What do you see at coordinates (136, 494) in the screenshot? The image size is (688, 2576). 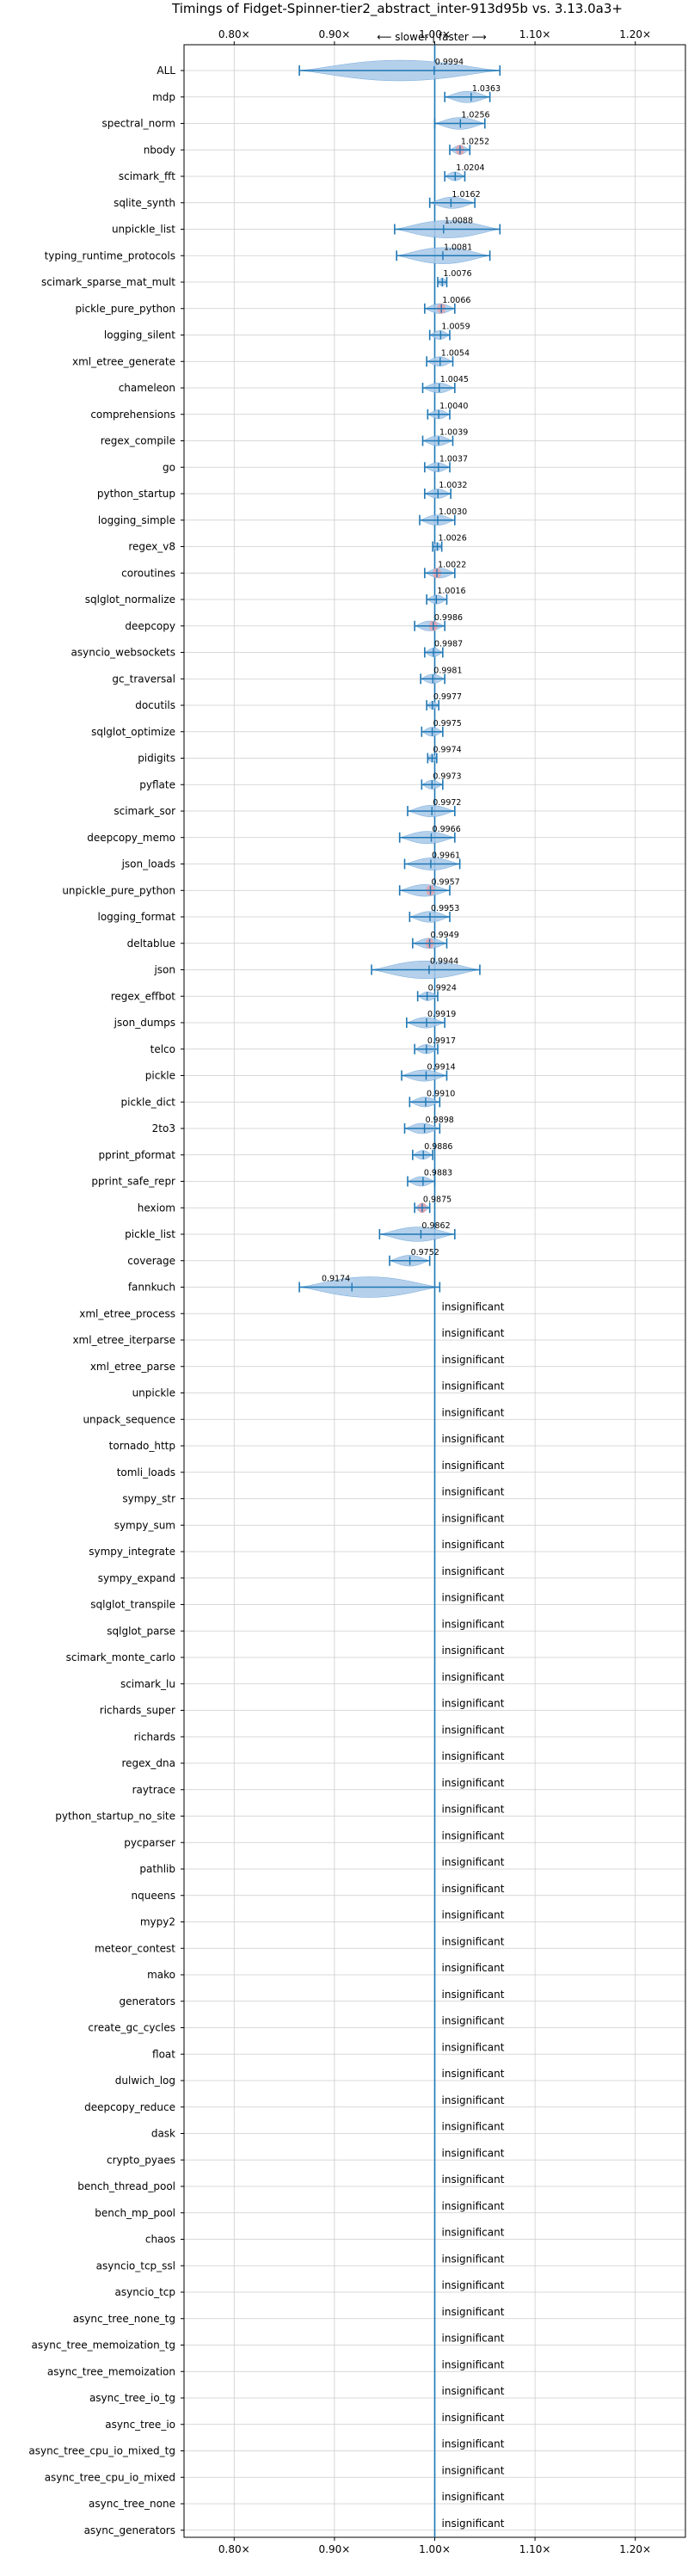 I see `category-label: python_startup` at bounding box center [136, 494].